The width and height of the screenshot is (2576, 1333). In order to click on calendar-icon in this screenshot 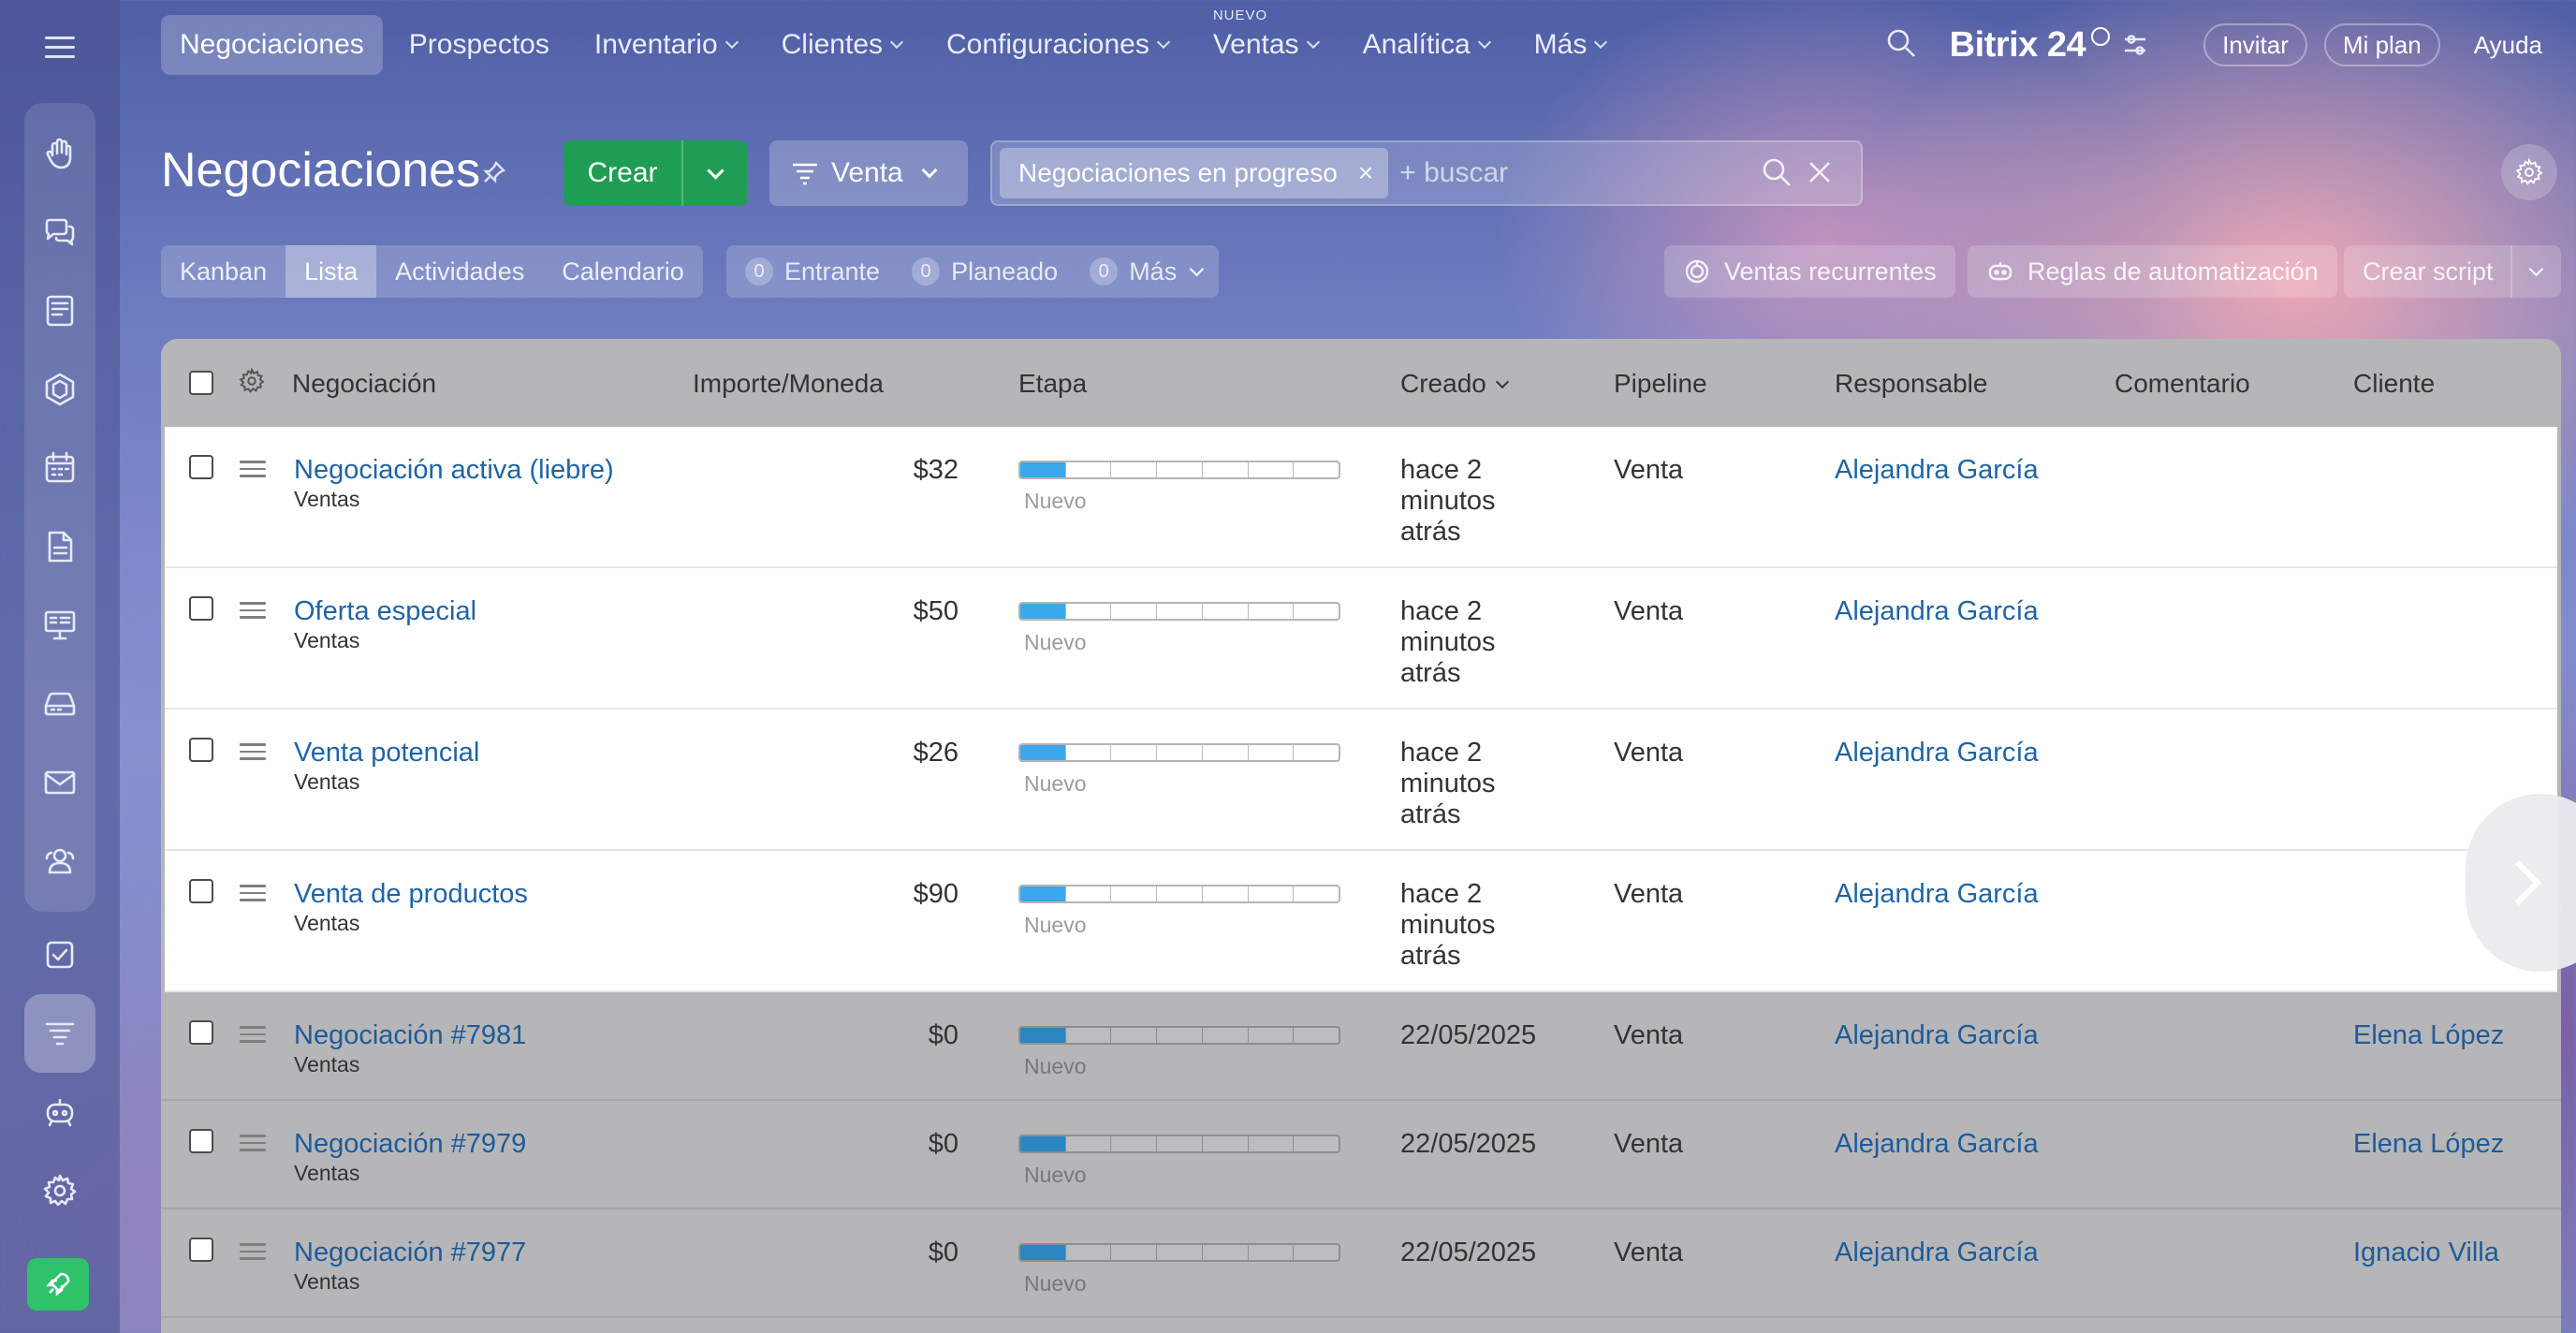, I will do `click(59, 468)`.